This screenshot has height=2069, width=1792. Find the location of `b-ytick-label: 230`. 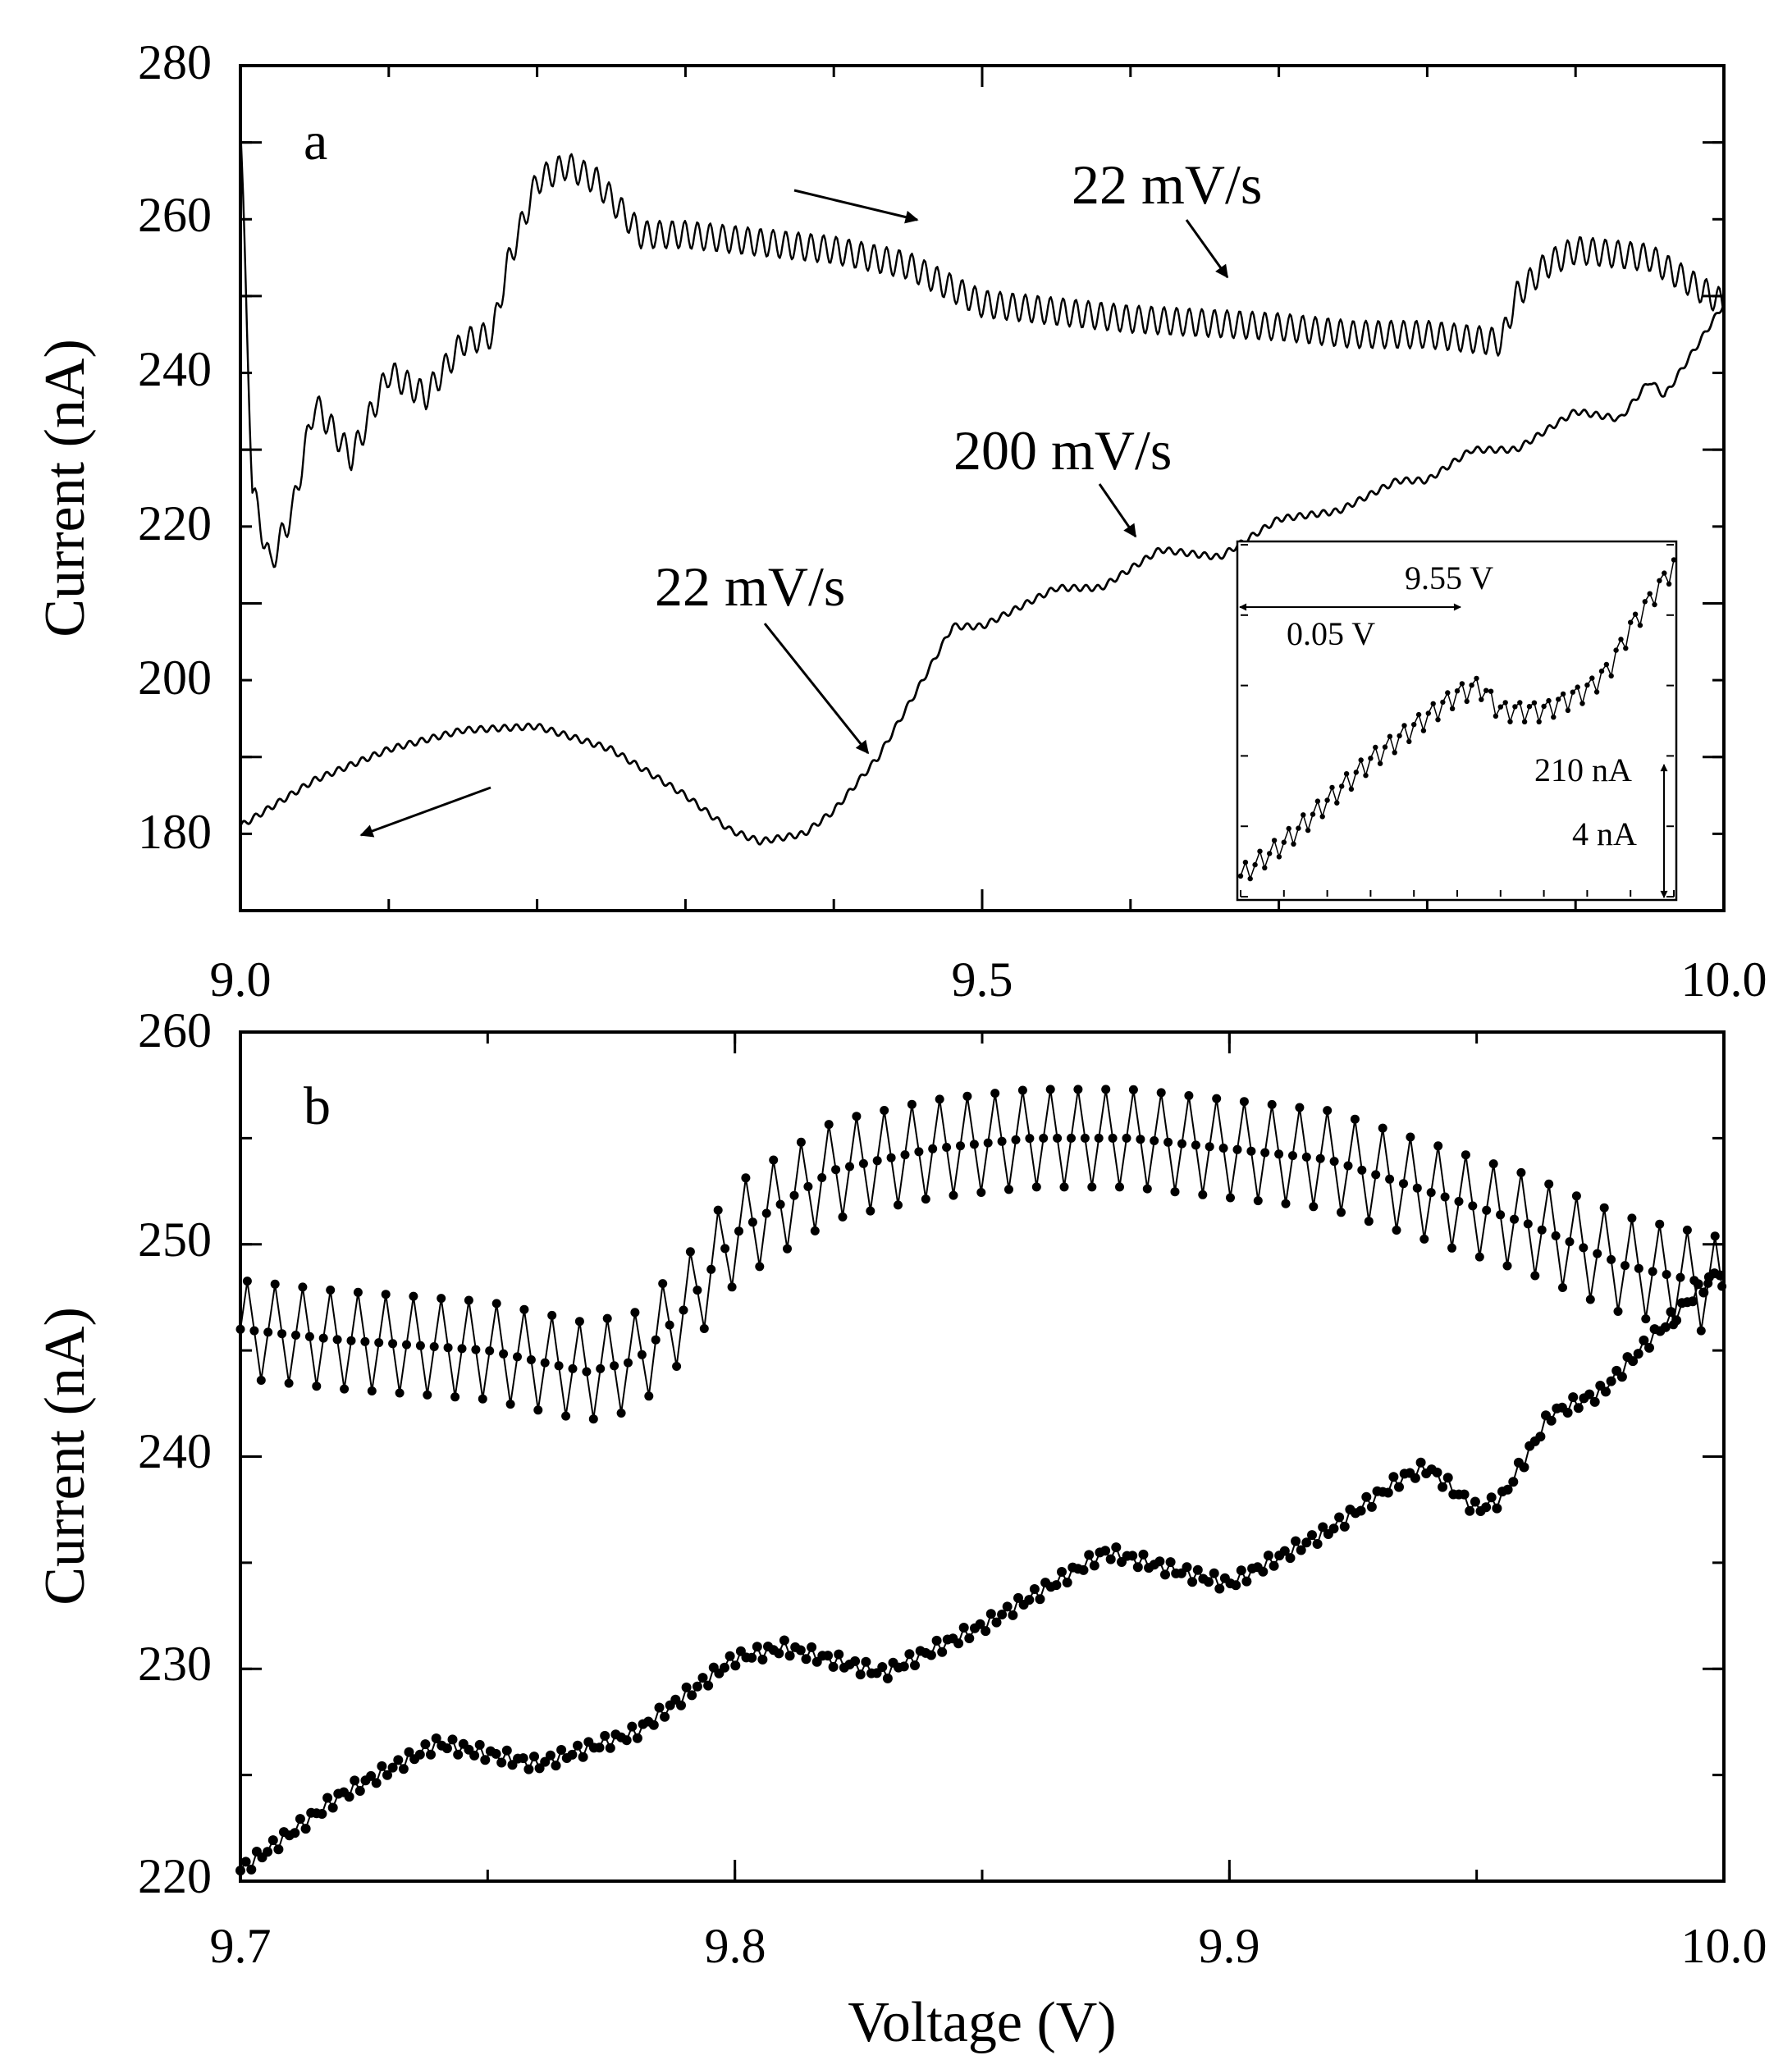

b-ytick-label: 230 is located at coordinates (175, 1664).